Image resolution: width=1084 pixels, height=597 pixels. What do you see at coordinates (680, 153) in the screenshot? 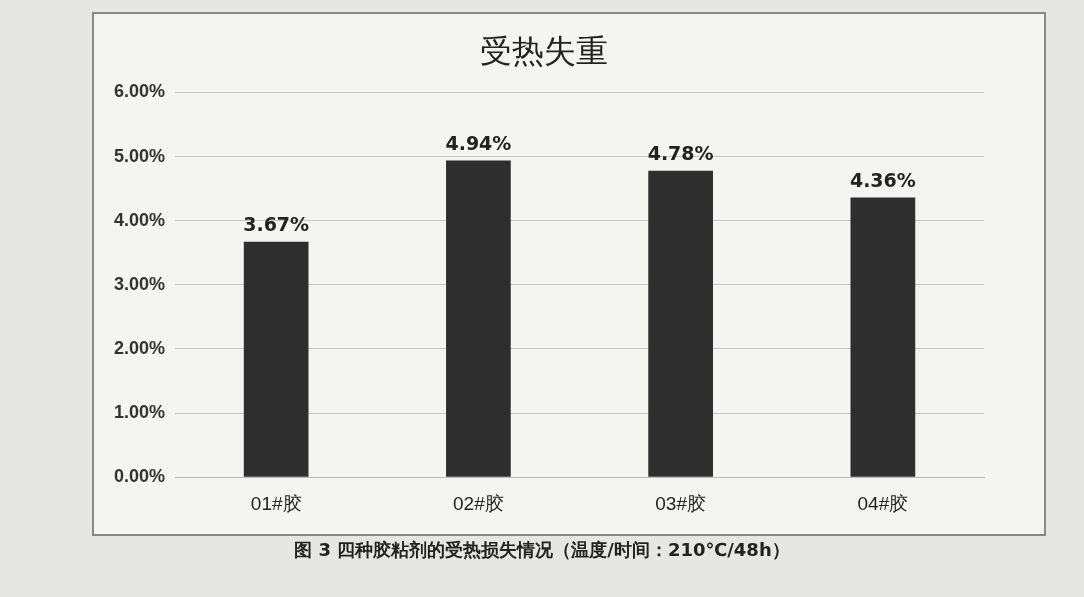
I see `data-label: 4.78%` at bounding box center [680, 153].